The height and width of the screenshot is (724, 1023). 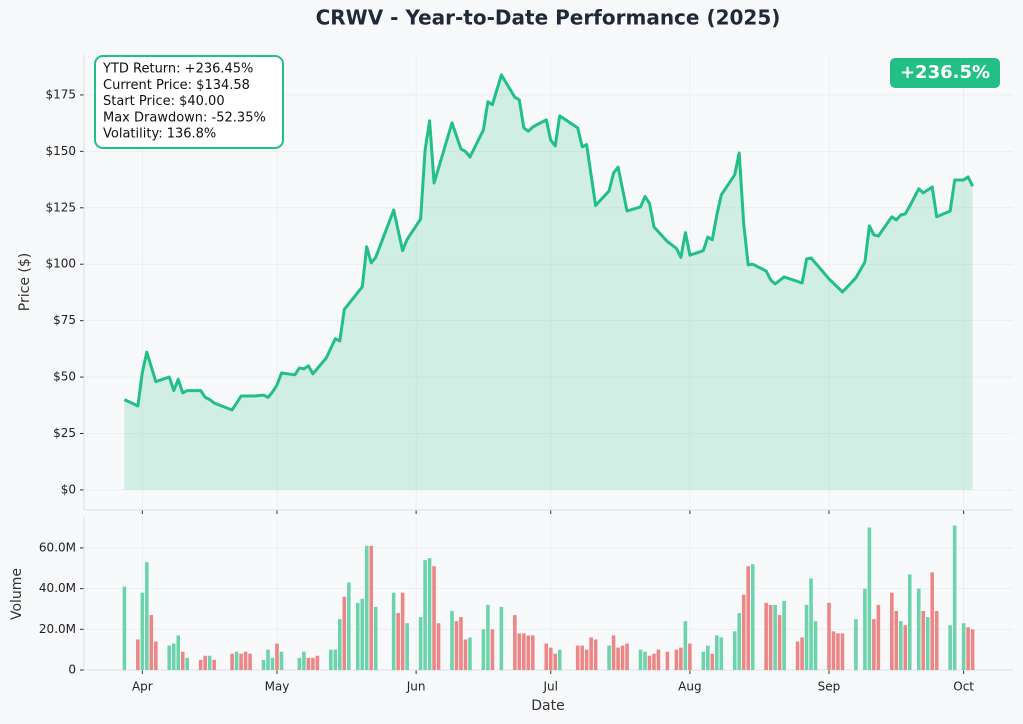 What do you see at coordinates (142, 687) in the screenshot?
I see `x-tick-label: Apr` at bounding box center [142, 687].